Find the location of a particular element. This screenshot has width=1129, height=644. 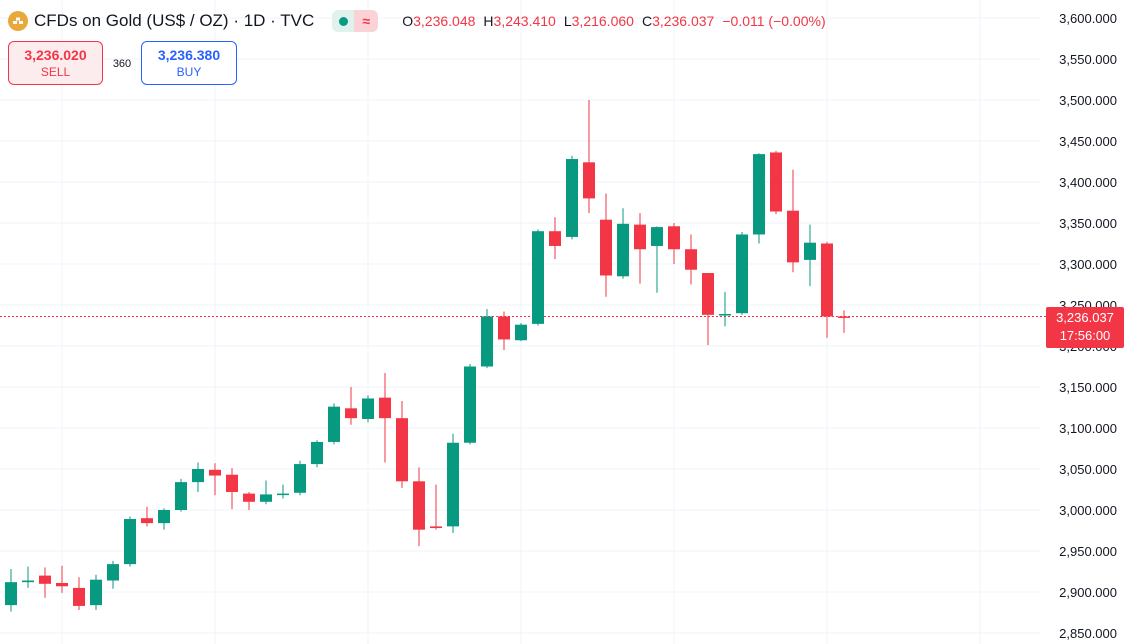

last-price-badge: 3,236.037 17:56:00 is located at coordinates (1085, 327).